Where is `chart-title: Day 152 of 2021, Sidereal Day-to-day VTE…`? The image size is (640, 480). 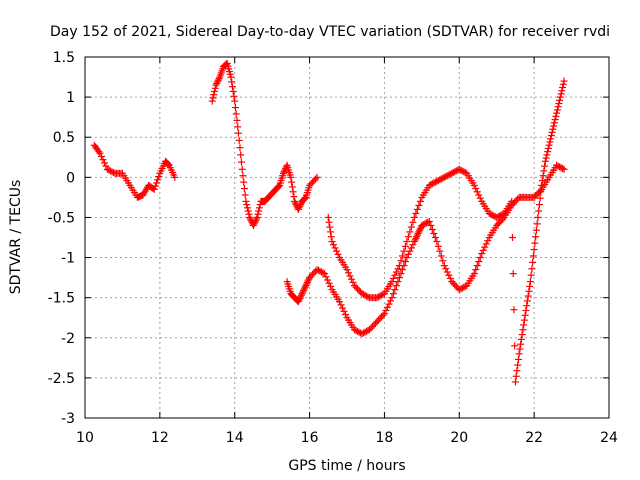 chart-title: Day 152 of 2021, Sidereal Day-to-day VTE… is located at coordinates (330, 32).